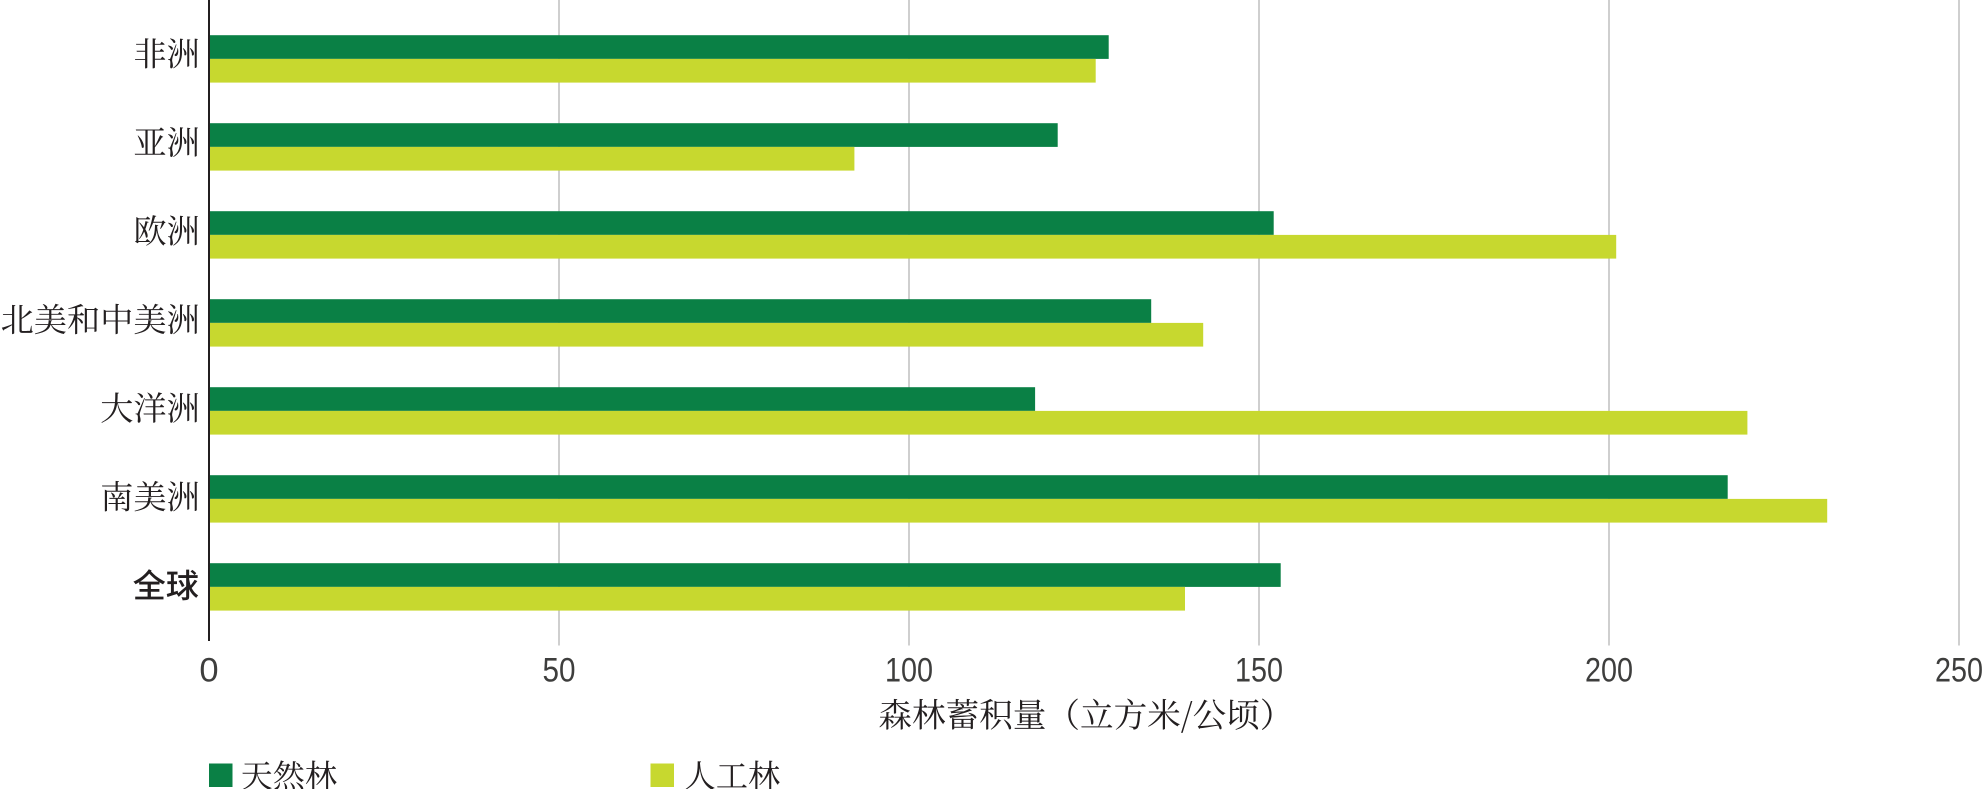 Image resolution: width=1982 pixels, height=794 pixels. What do you see at coordinates (208, 671) in the screenshot?
I see `svg-text: 0` at bounding box center [208, 671].